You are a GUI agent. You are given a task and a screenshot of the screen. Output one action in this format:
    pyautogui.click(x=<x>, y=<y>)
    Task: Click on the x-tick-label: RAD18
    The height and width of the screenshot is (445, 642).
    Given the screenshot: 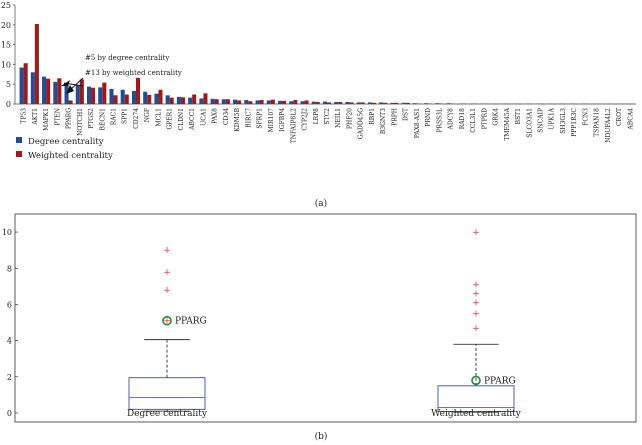 What is the action you would take?
    pyautogui.click(x=462, y=118)
    